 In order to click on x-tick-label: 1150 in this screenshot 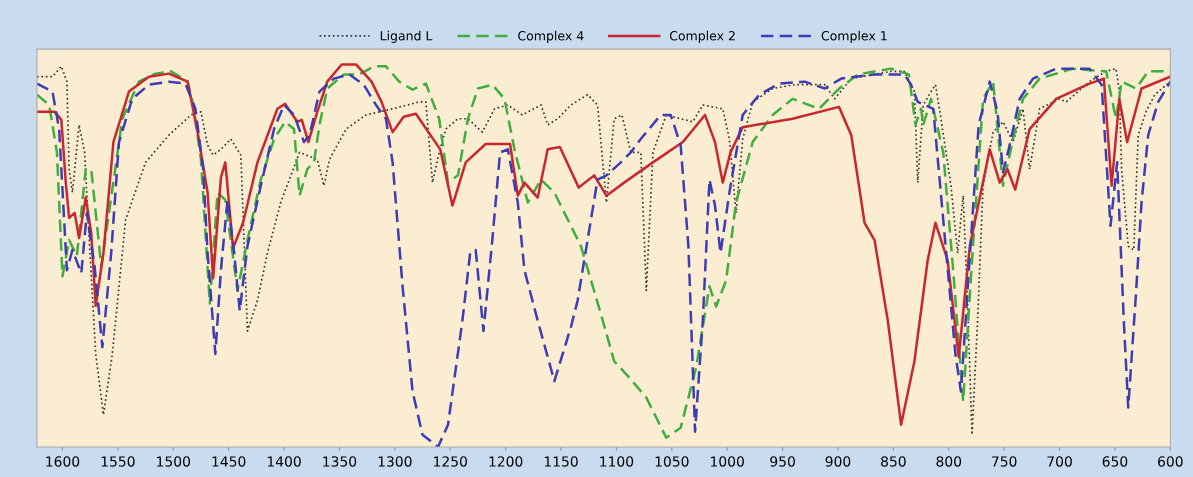, I will do `click(561, 461)`.